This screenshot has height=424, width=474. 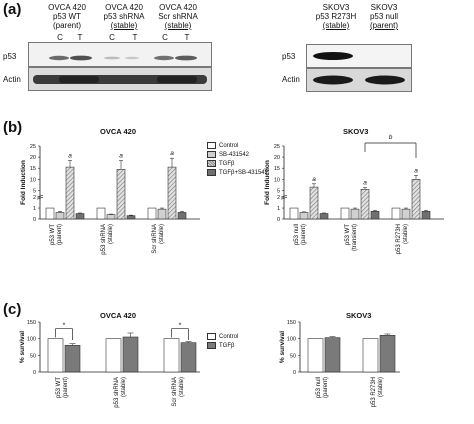 What do you see at coordinates (374, 392) in the screenshot?
I see `x-tick-label: p53 R273H` at bounding box center [374, 392].